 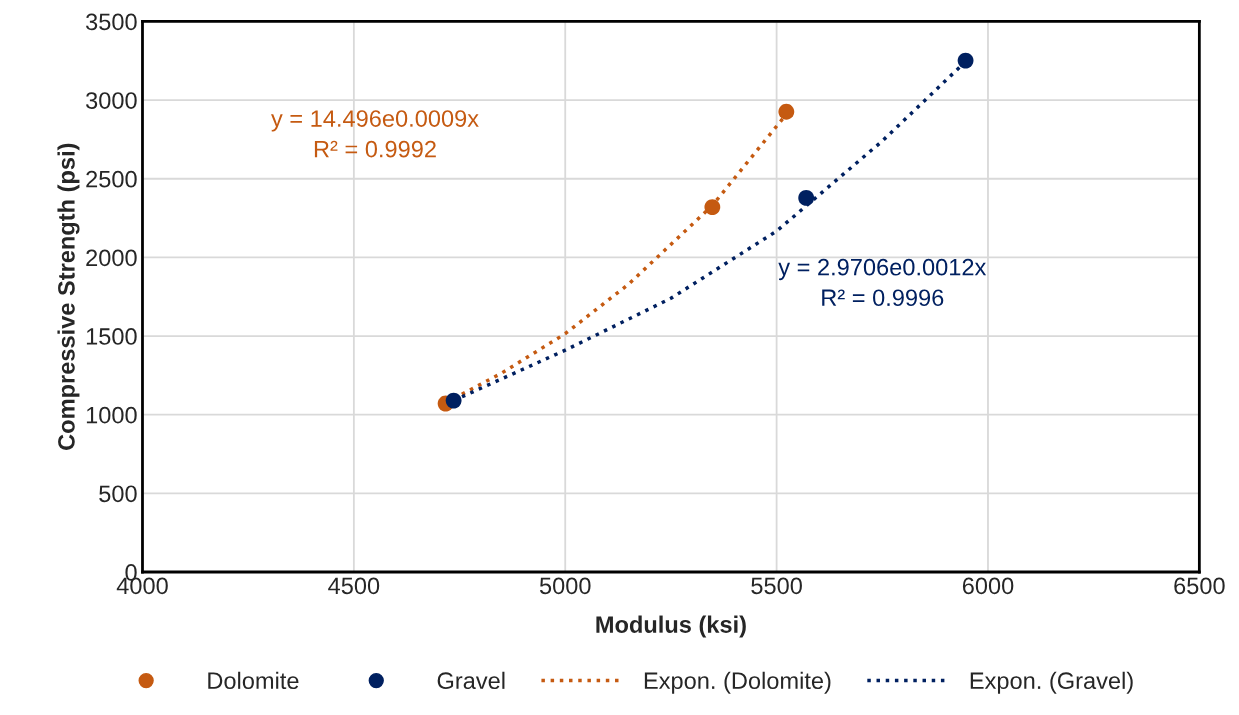 I want to click on y-tick-label: 3000, so click(x=111, y=100).